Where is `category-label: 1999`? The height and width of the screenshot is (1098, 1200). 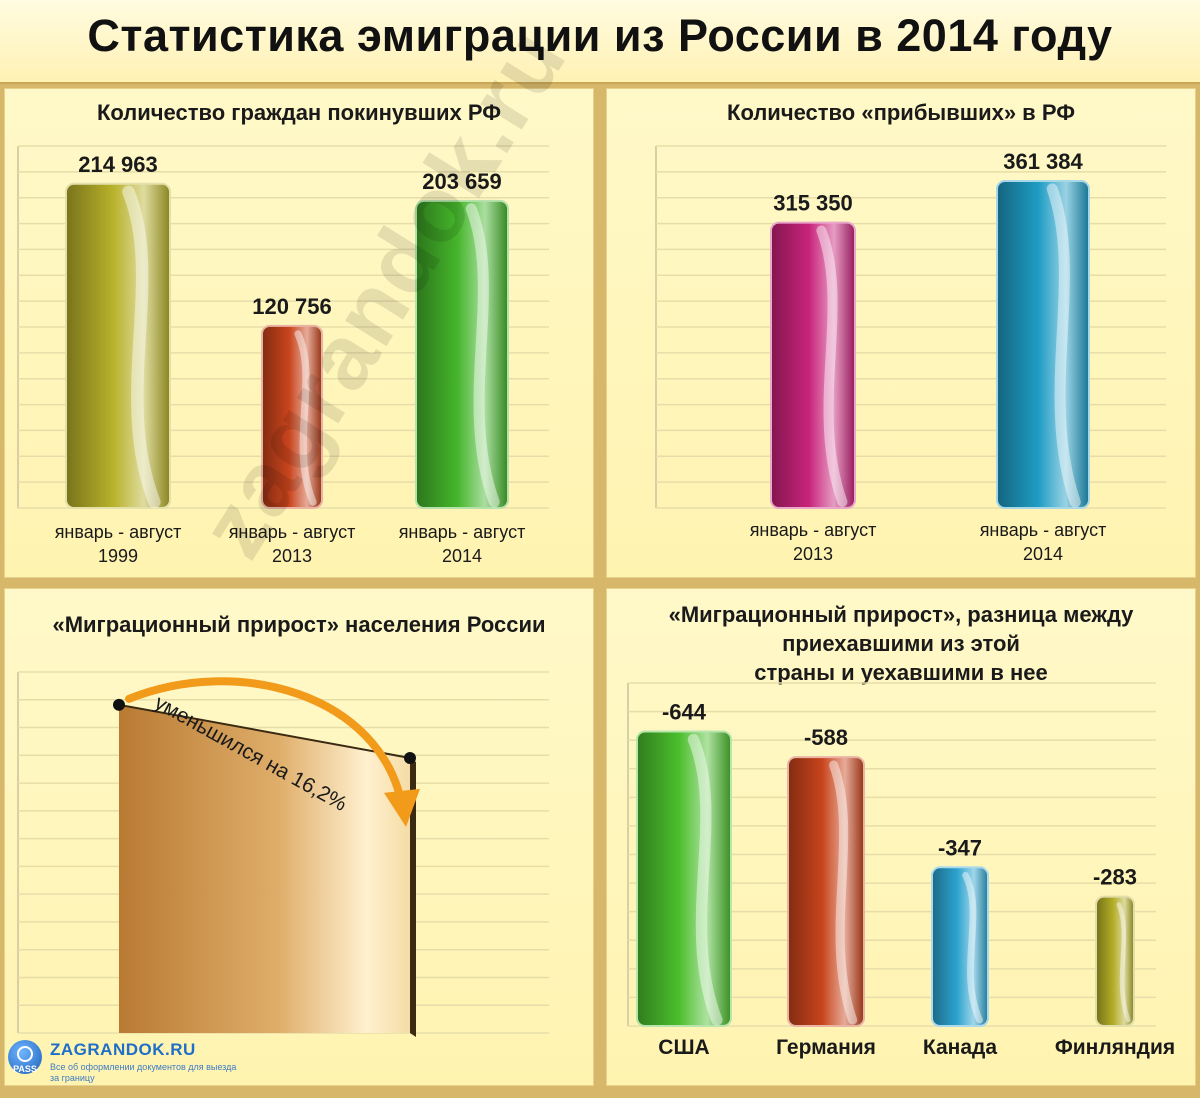 category-label: 1999 is located at coordinates (118, 556).